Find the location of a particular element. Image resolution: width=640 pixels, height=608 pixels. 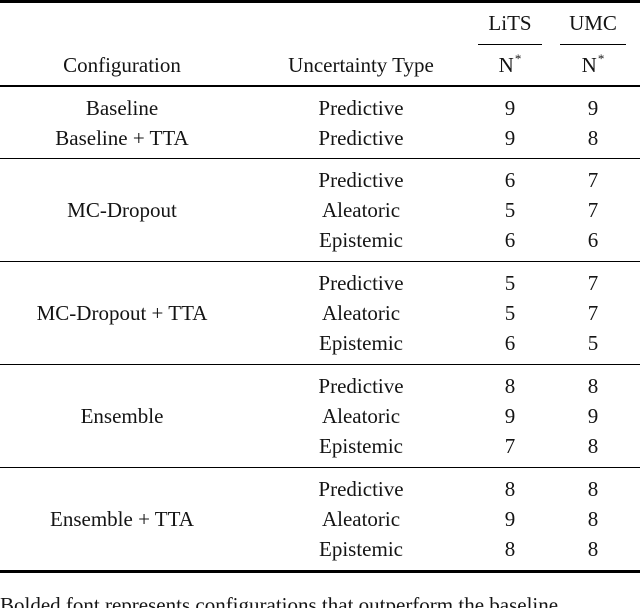

column-header-n-umc: N * is located at coordinates (593, 65).